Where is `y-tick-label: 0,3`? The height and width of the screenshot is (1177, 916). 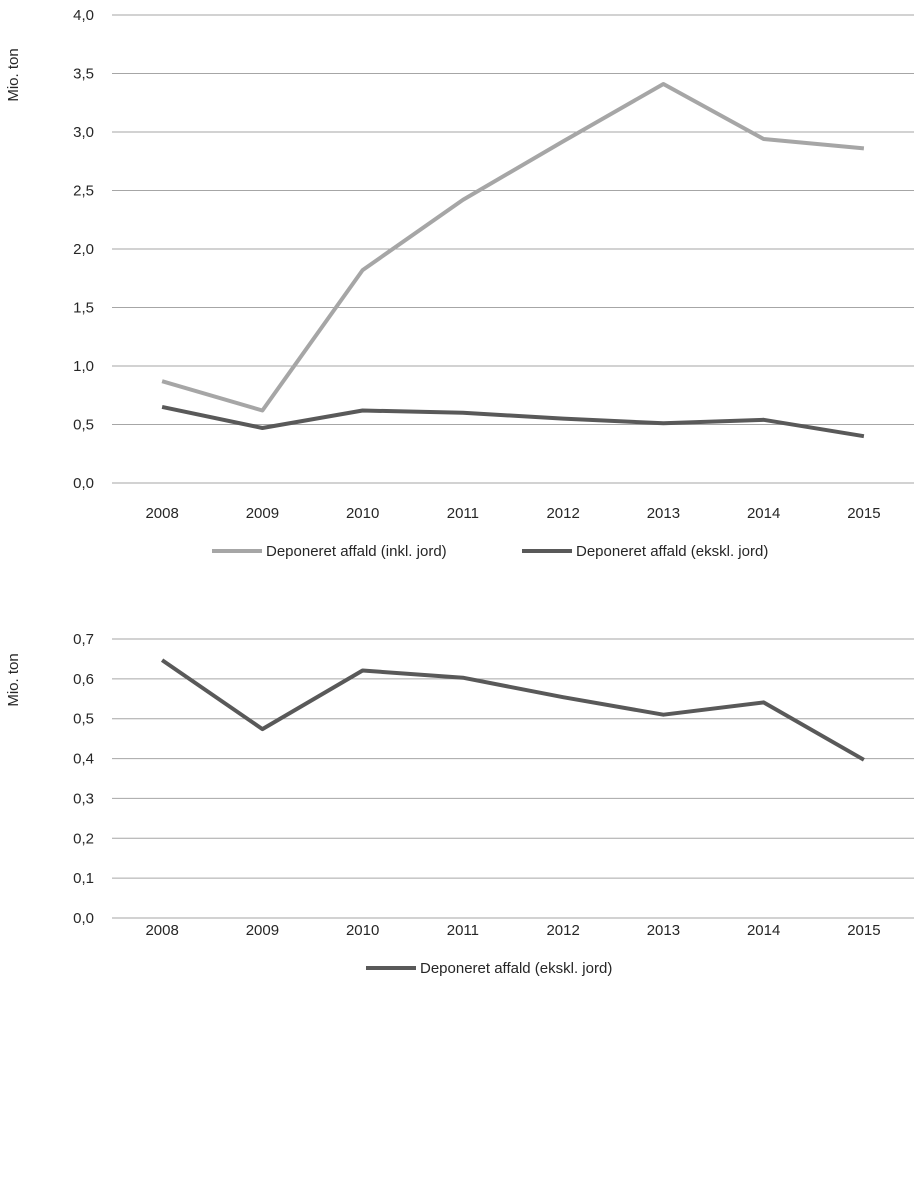 y-tick-label: 0,3 is located at coordinates (83, 798).